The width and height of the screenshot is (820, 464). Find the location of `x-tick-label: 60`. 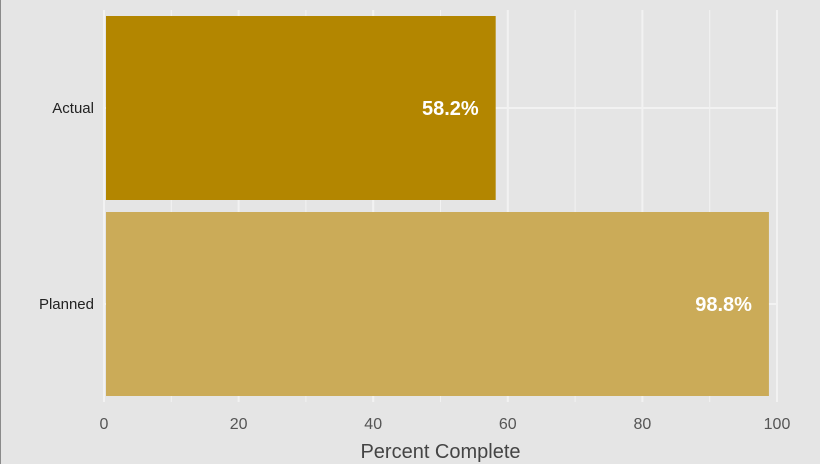

x-tick-label: 60 is located at coordinates (508, 424).